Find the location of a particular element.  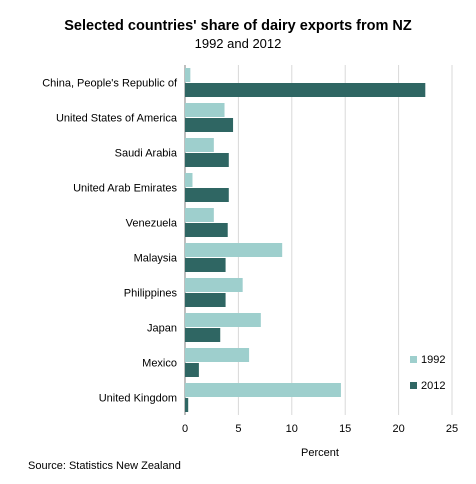

category-label: Japan is located at coordinates (162, 329).